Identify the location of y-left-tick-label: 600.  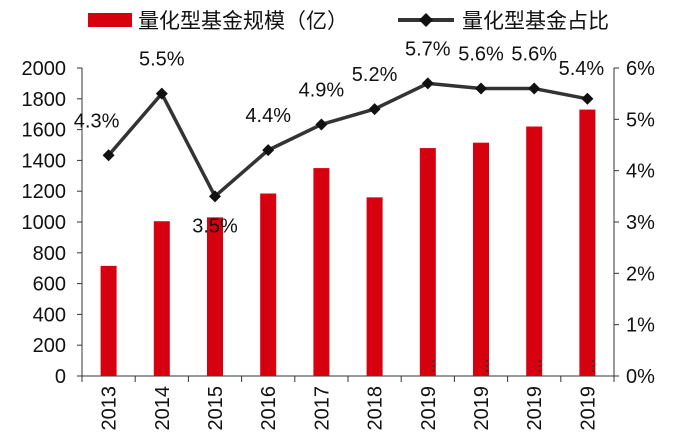
(49, 285).